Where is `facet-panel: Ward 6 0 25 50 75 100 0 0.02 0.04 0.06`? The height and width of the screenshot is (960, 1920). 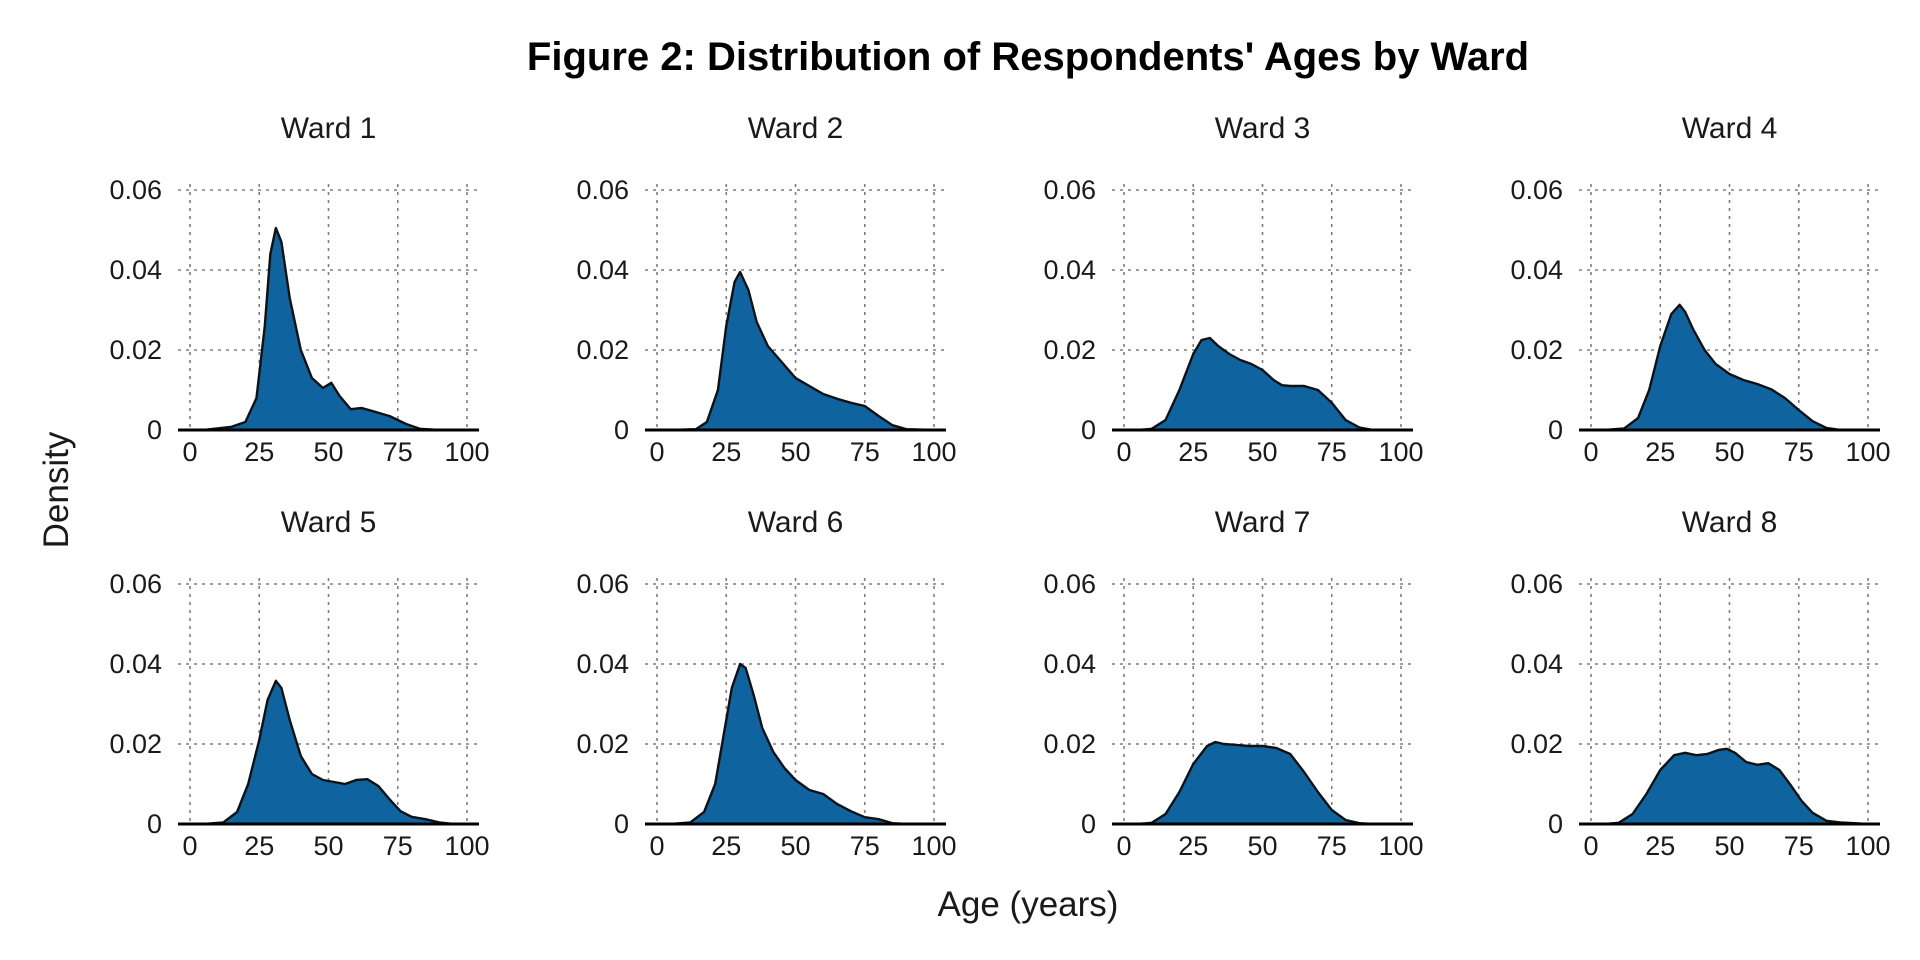 facet-panel: Ward 6 0 25 50 75 100 0 0.02 0.04 0.06 is located at coordinates (766, 683).